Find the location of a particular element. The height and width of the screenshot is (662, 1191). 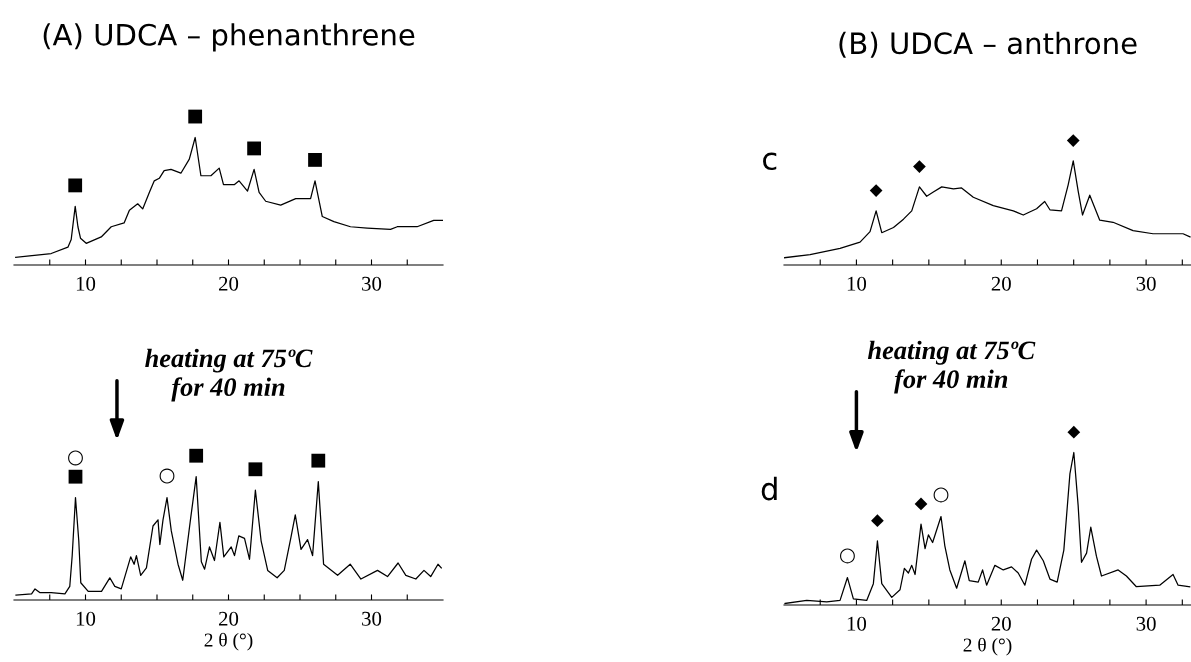

text: d is located at coordinates (769, 488).